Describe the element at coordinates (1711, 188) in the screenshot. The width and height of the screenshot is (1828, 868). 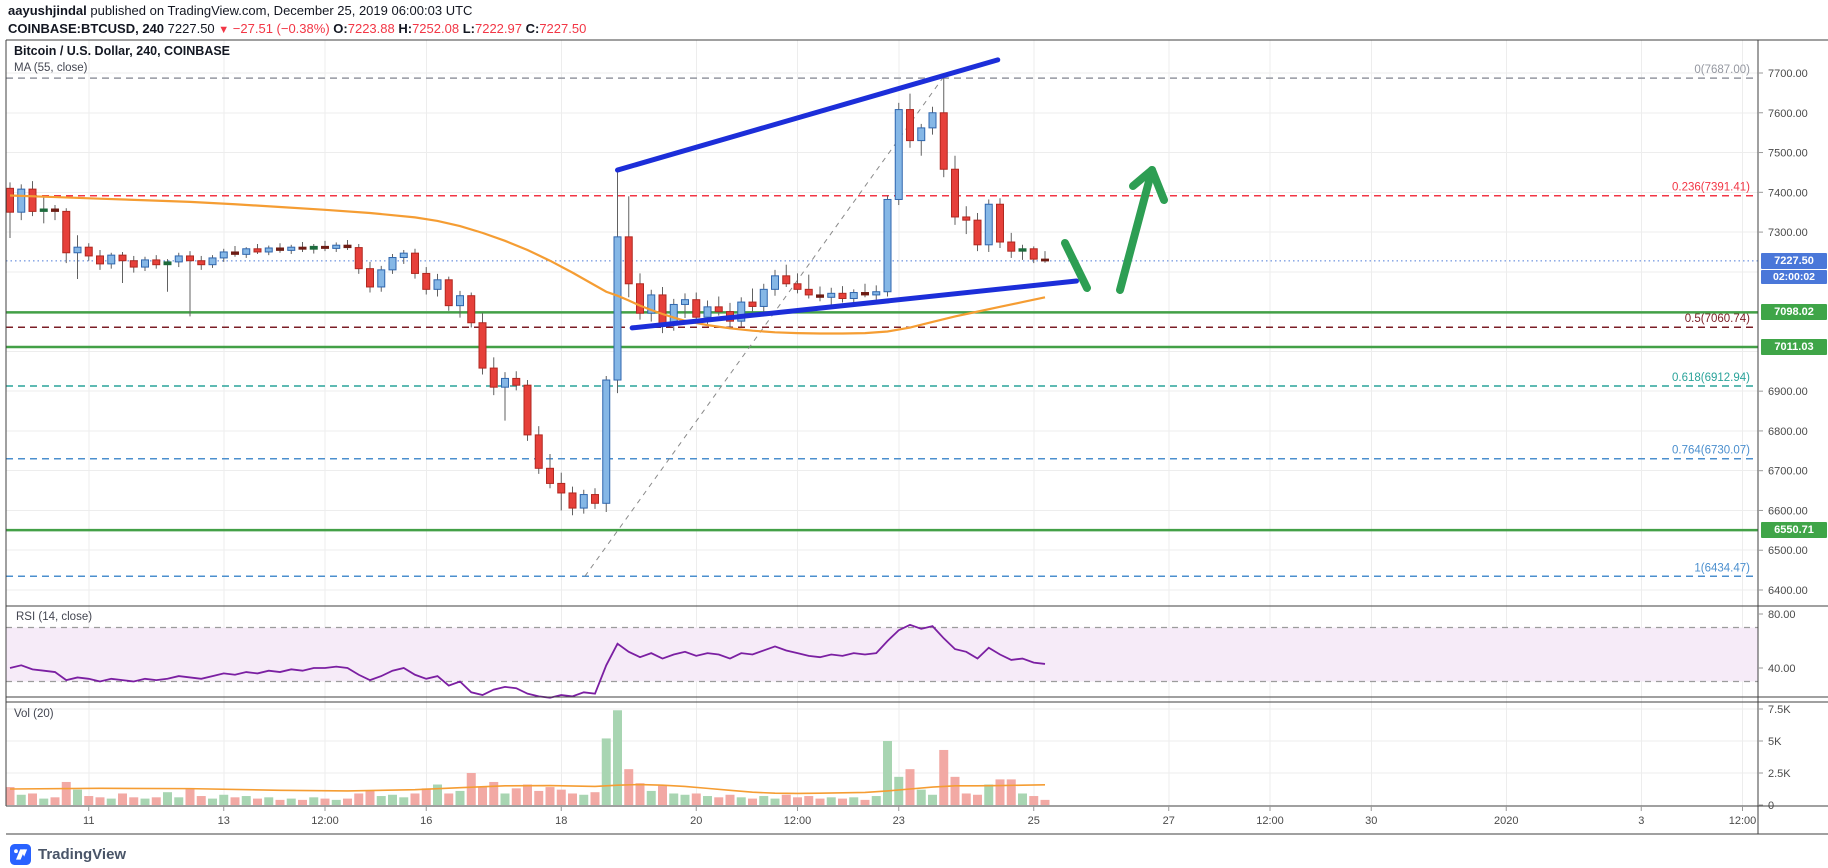
I see `fib-label: 0.236(7391.41)` at that location.